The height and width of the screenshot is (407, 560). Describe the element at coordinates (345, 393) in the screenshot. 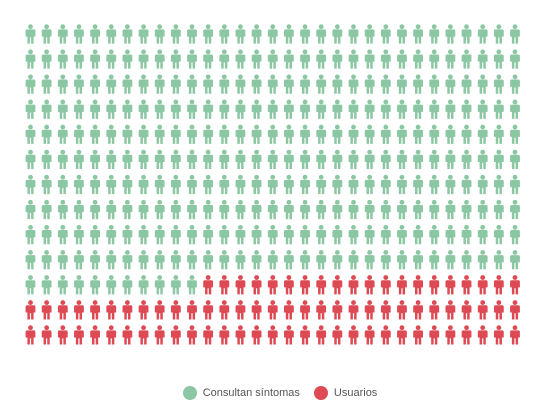

I see `legend-item-usuarios: Usuarios` at that location.